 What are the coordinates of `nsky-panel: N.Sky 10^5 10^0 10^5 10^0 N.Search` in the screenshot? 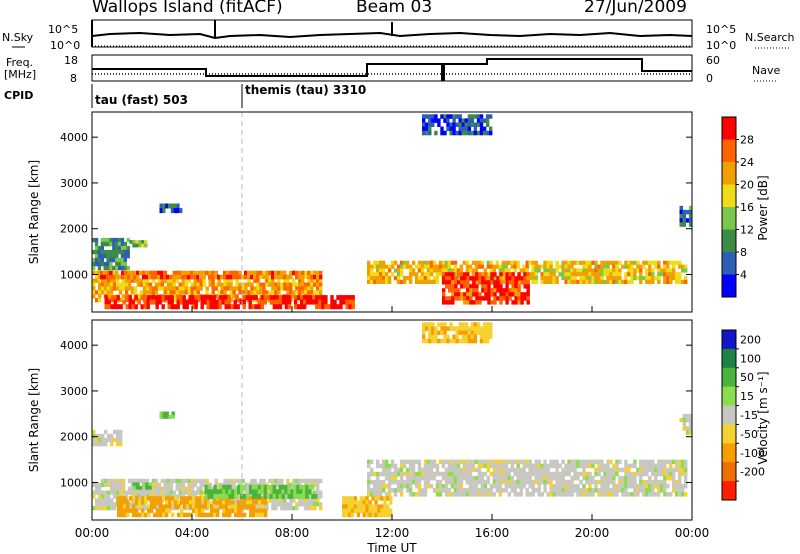 It's located at (398, 35).